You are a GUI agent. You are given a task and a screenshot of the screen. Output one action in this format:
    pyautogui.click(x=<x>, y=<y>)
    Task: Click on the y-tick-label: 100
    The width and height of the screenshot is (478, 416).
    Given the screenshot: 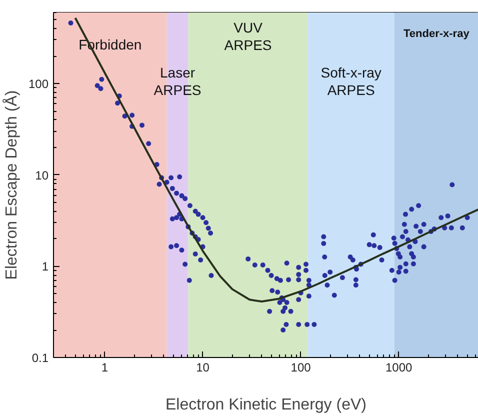 What is the action you would take?
    pyautogui.click(x=38, y=84)
    